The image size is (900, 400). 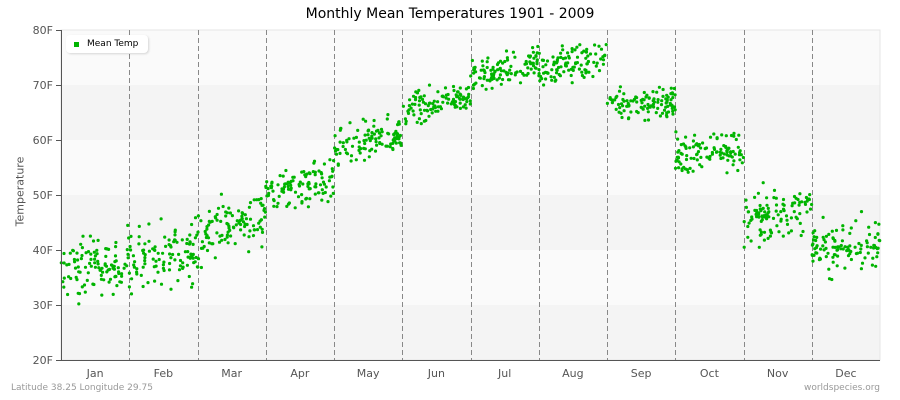 I want to click on y-tick-label: 60F, so click(x=43, y=140).